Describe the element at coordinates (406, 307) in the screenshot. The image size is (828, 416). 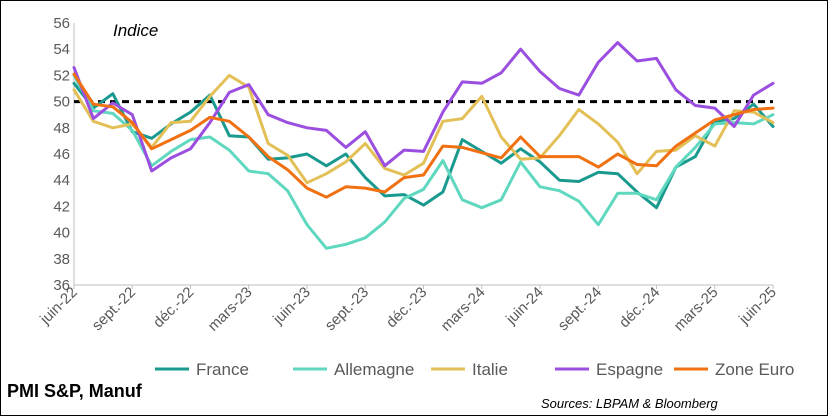
I see `x-tick-label: déc.-23` at that location.